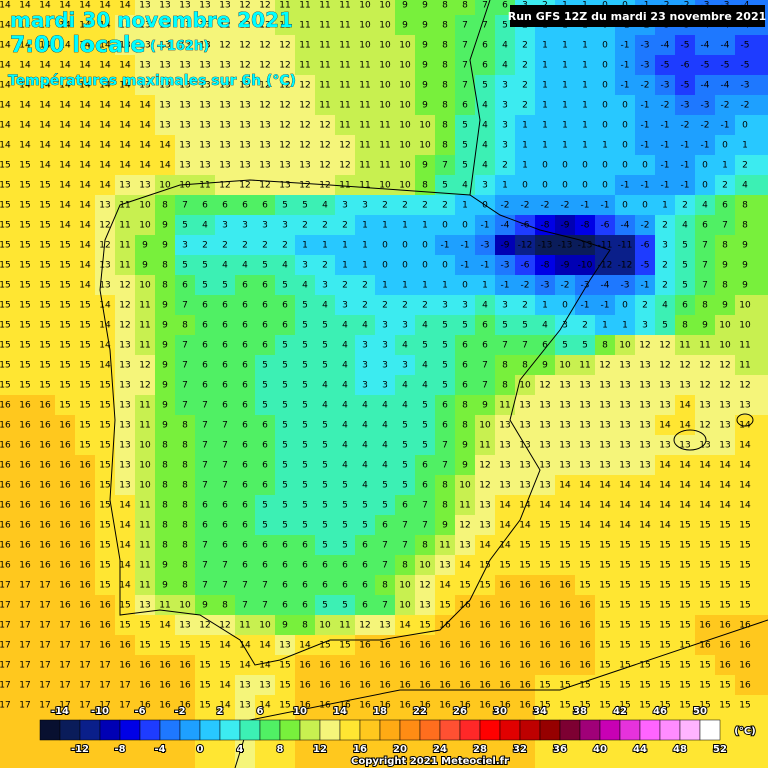 The image size is (768, 768). What do you see at coordinates (179, 46) in the screenshot?
I see `lead-time: (+162h)` at bounding box center [179, 46].